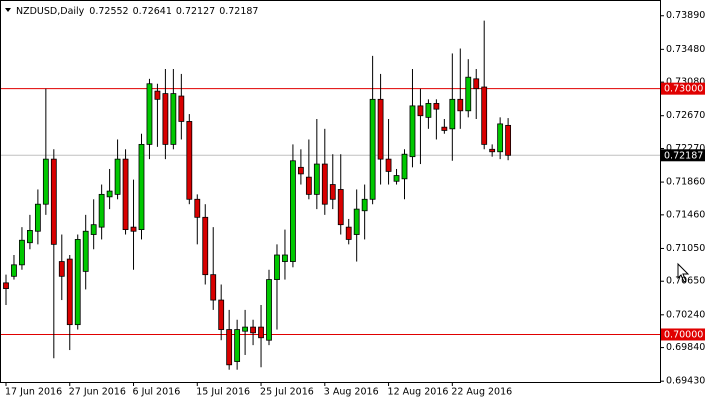 Image resolution: width=706 pixels, height=405 pixels. I want to click on x-tick-label: 25 Jul 2016, so click(287, 392).